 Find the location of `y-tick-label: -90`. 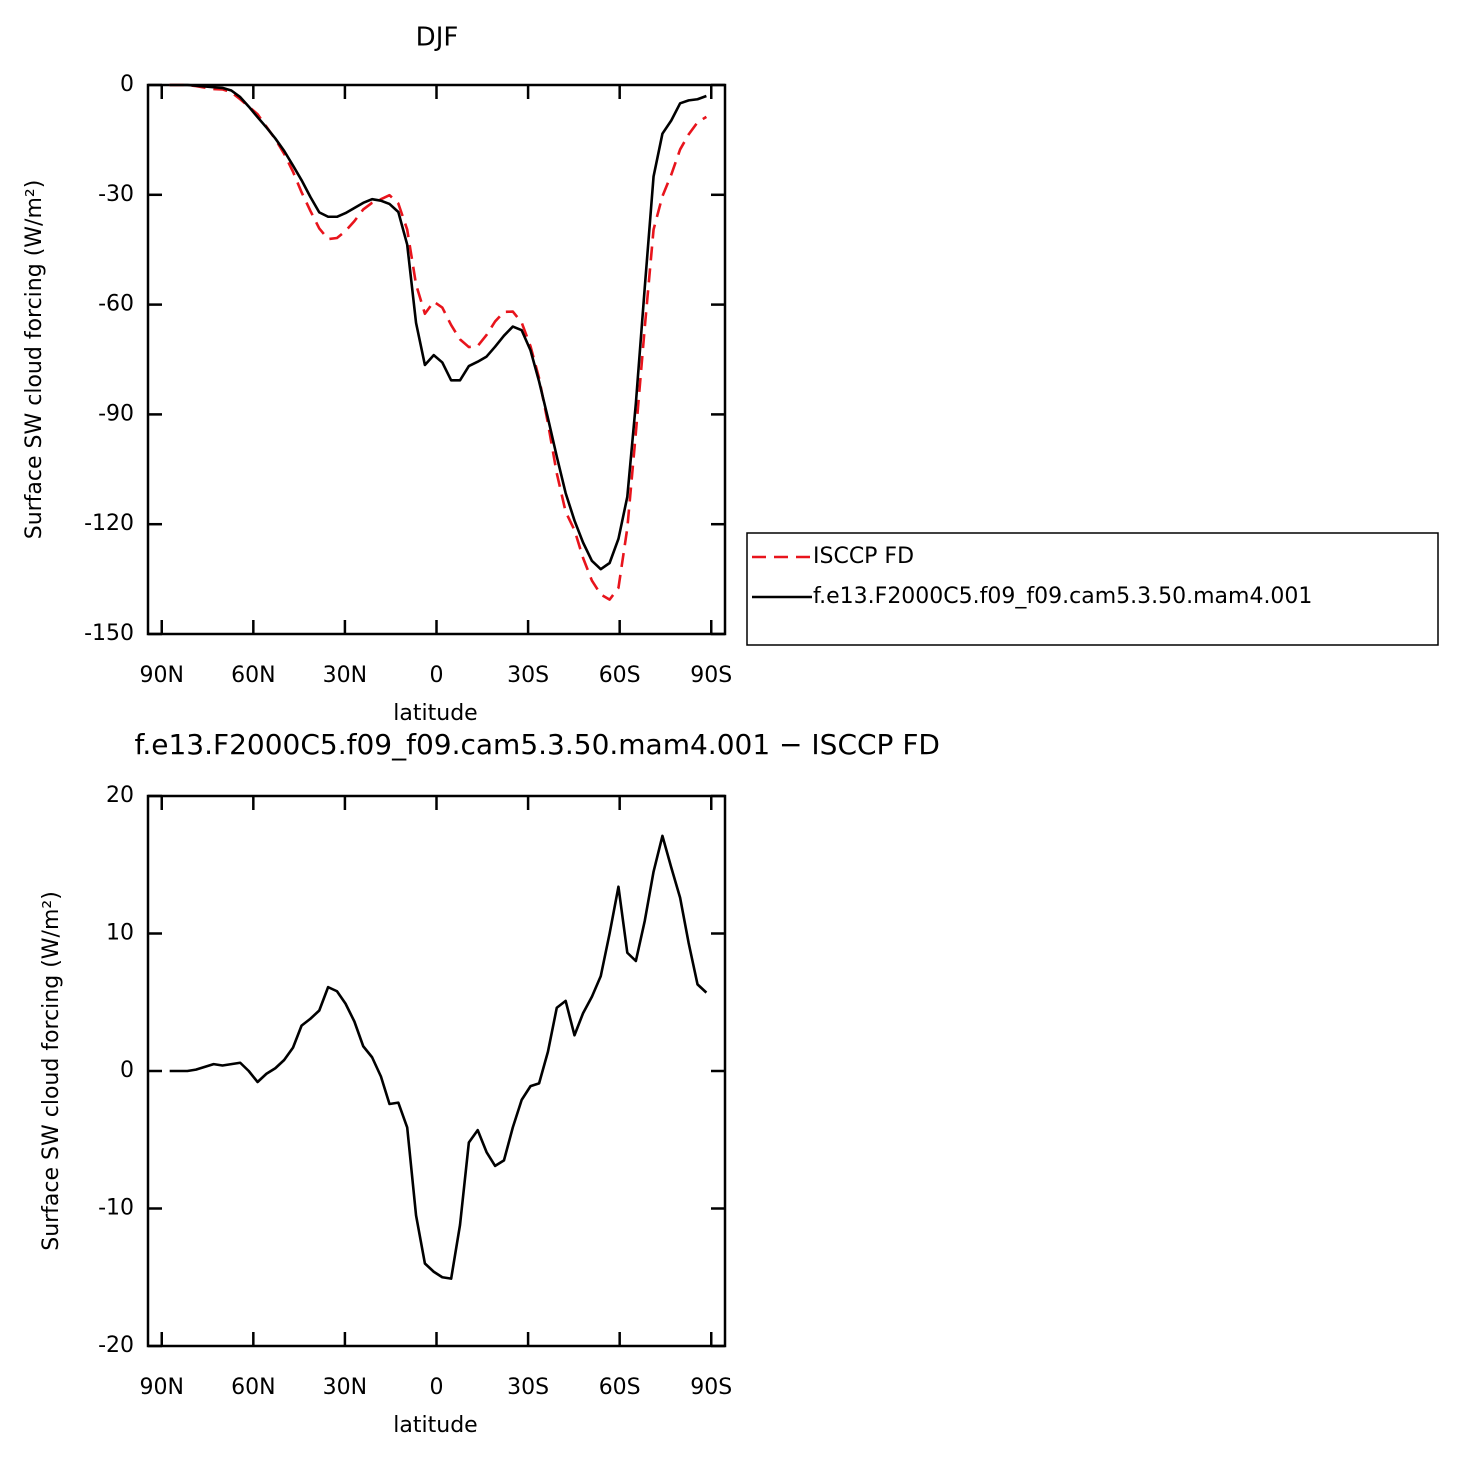

y-tick-label: -90 is located at coordinates (116, 413).